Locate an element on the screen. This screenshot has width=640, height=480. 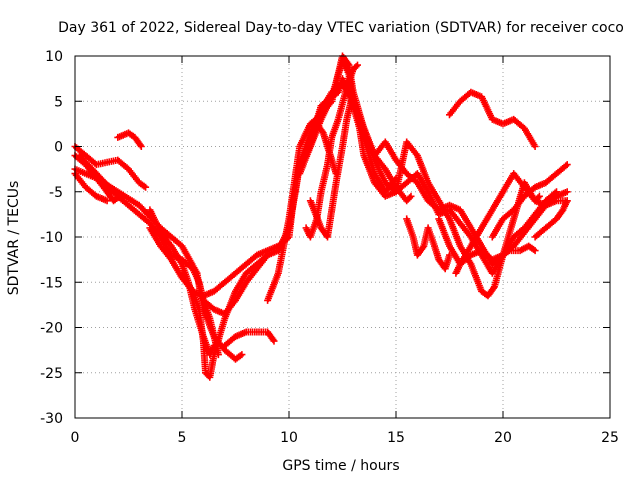
y-tick-label: -15 is located at coordinates (51, 283).